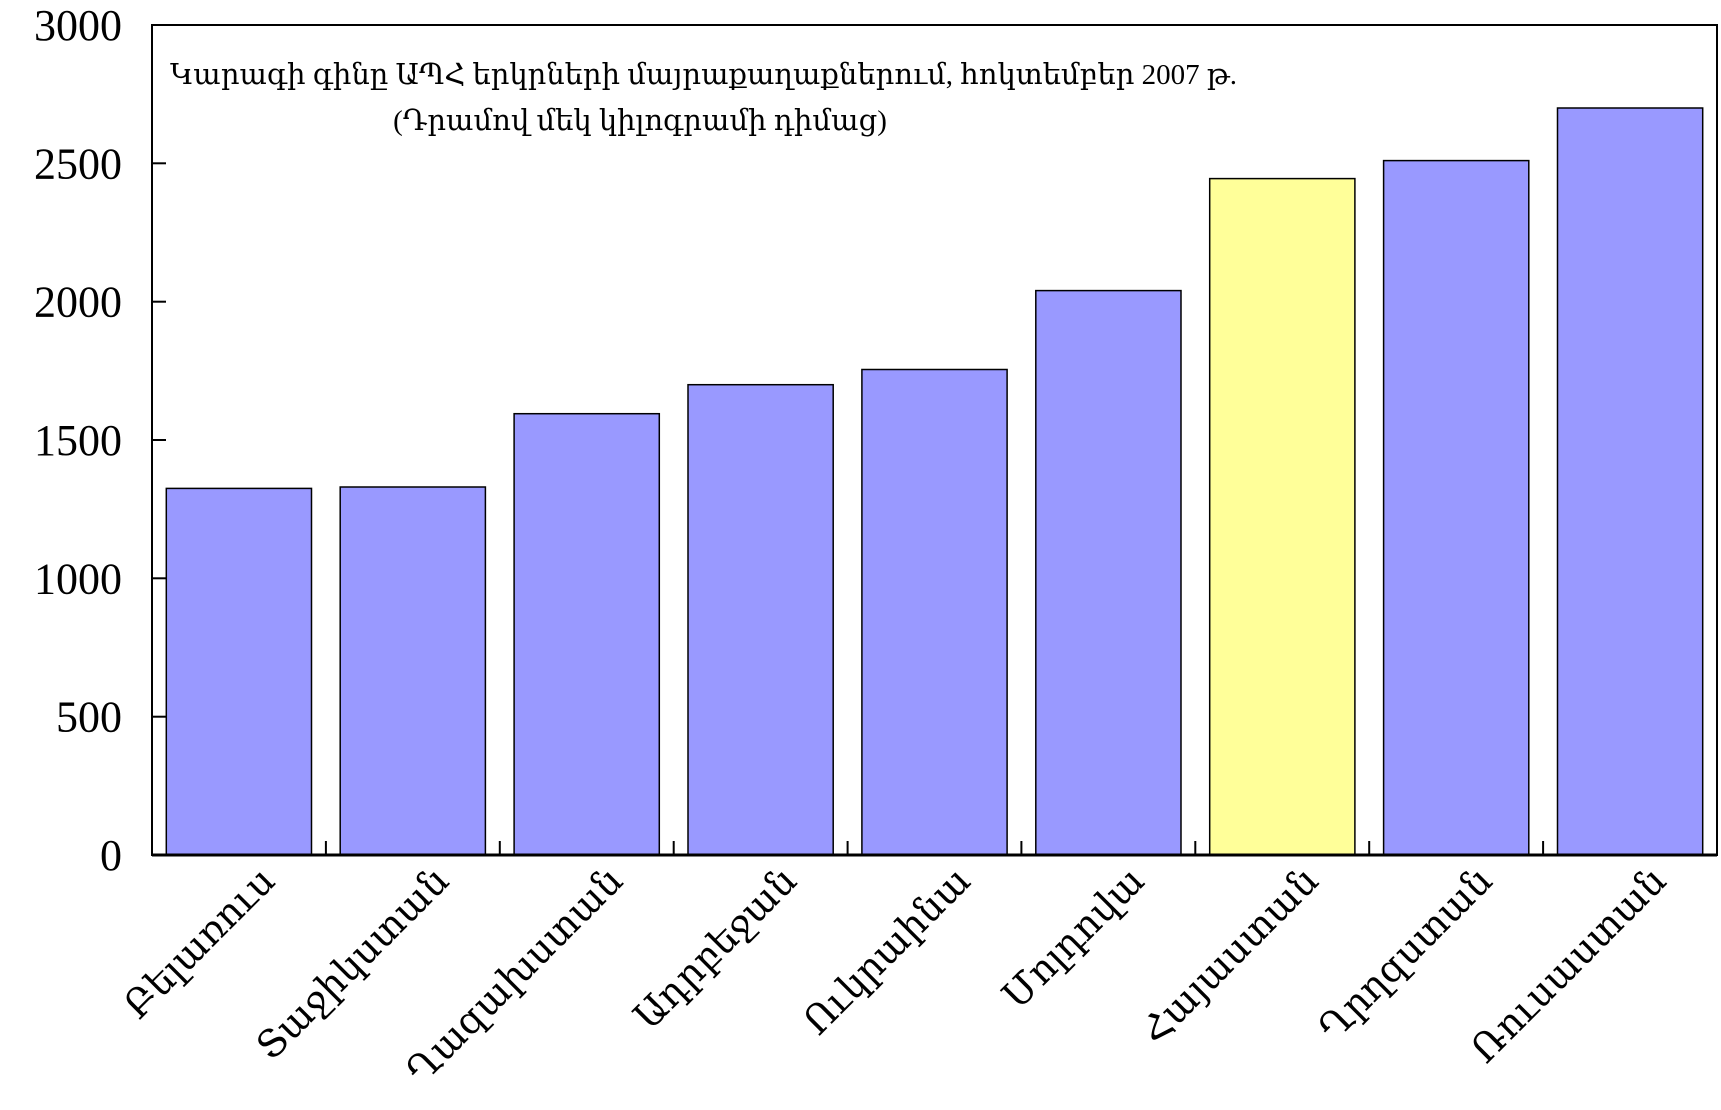 The height and width of the screenshot is (1110, 1721). What do you see at coordinates (715, 949) in the screenshot?
I see `x-tick-label: Ադրբեջան` at bounding box center [715, 949].